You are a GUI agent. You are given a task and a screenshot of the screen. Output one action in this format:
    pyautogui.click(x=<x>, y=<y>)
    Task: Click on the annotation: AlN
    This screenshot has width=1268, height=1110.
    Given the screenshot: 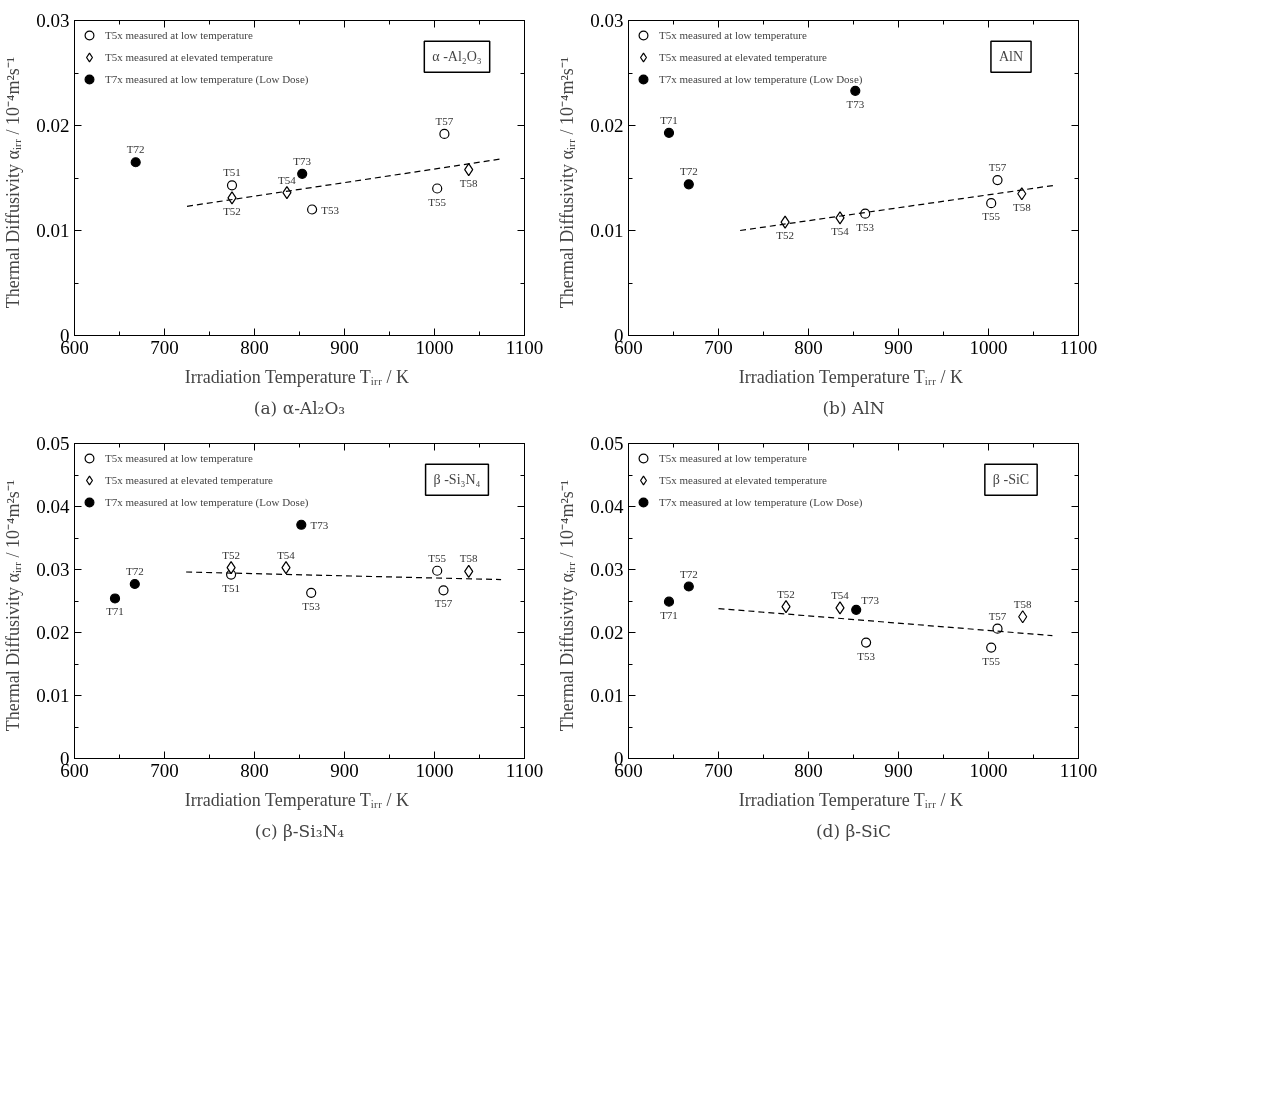 What is the action you would take?
    pyautogui.click(x=1011, y=57)
    